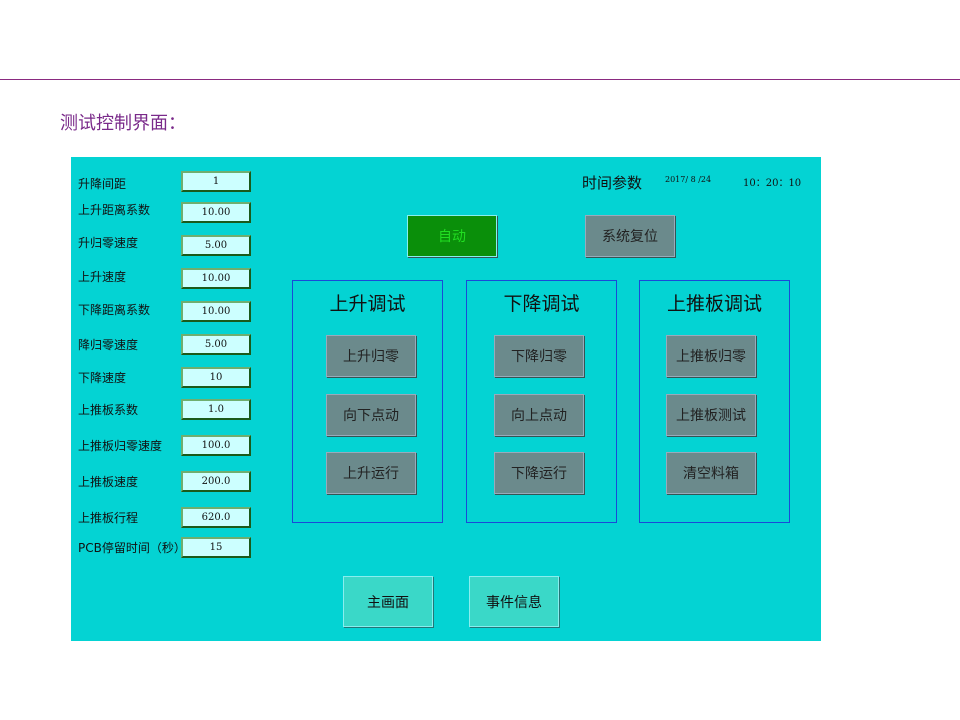  I want to click on debug-button: 下降归零, so click(539, 356).